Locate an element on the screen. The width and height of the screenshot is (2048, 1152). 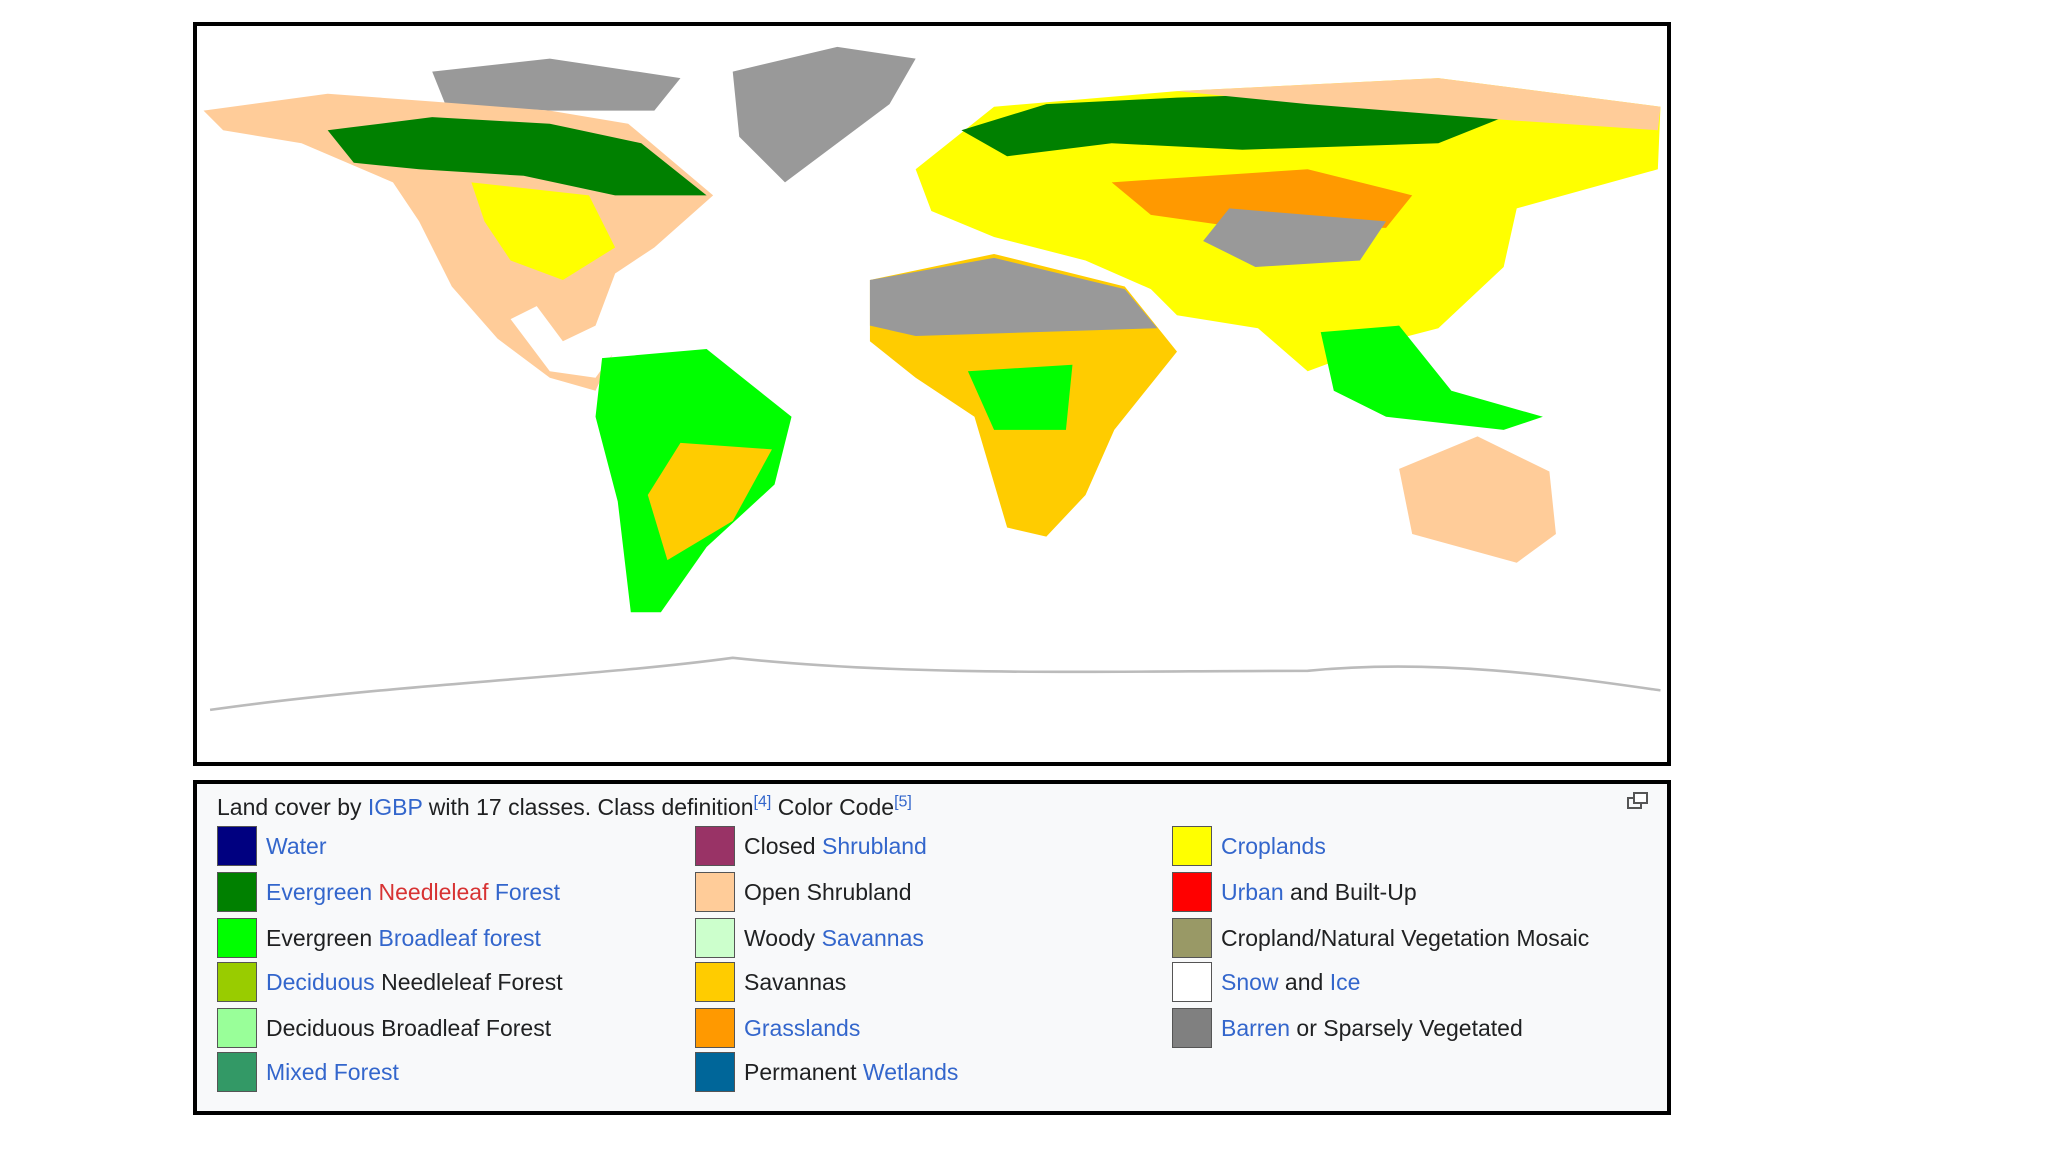
text: or Sparsely Vegetated is located at coordinates (1406, 1027).